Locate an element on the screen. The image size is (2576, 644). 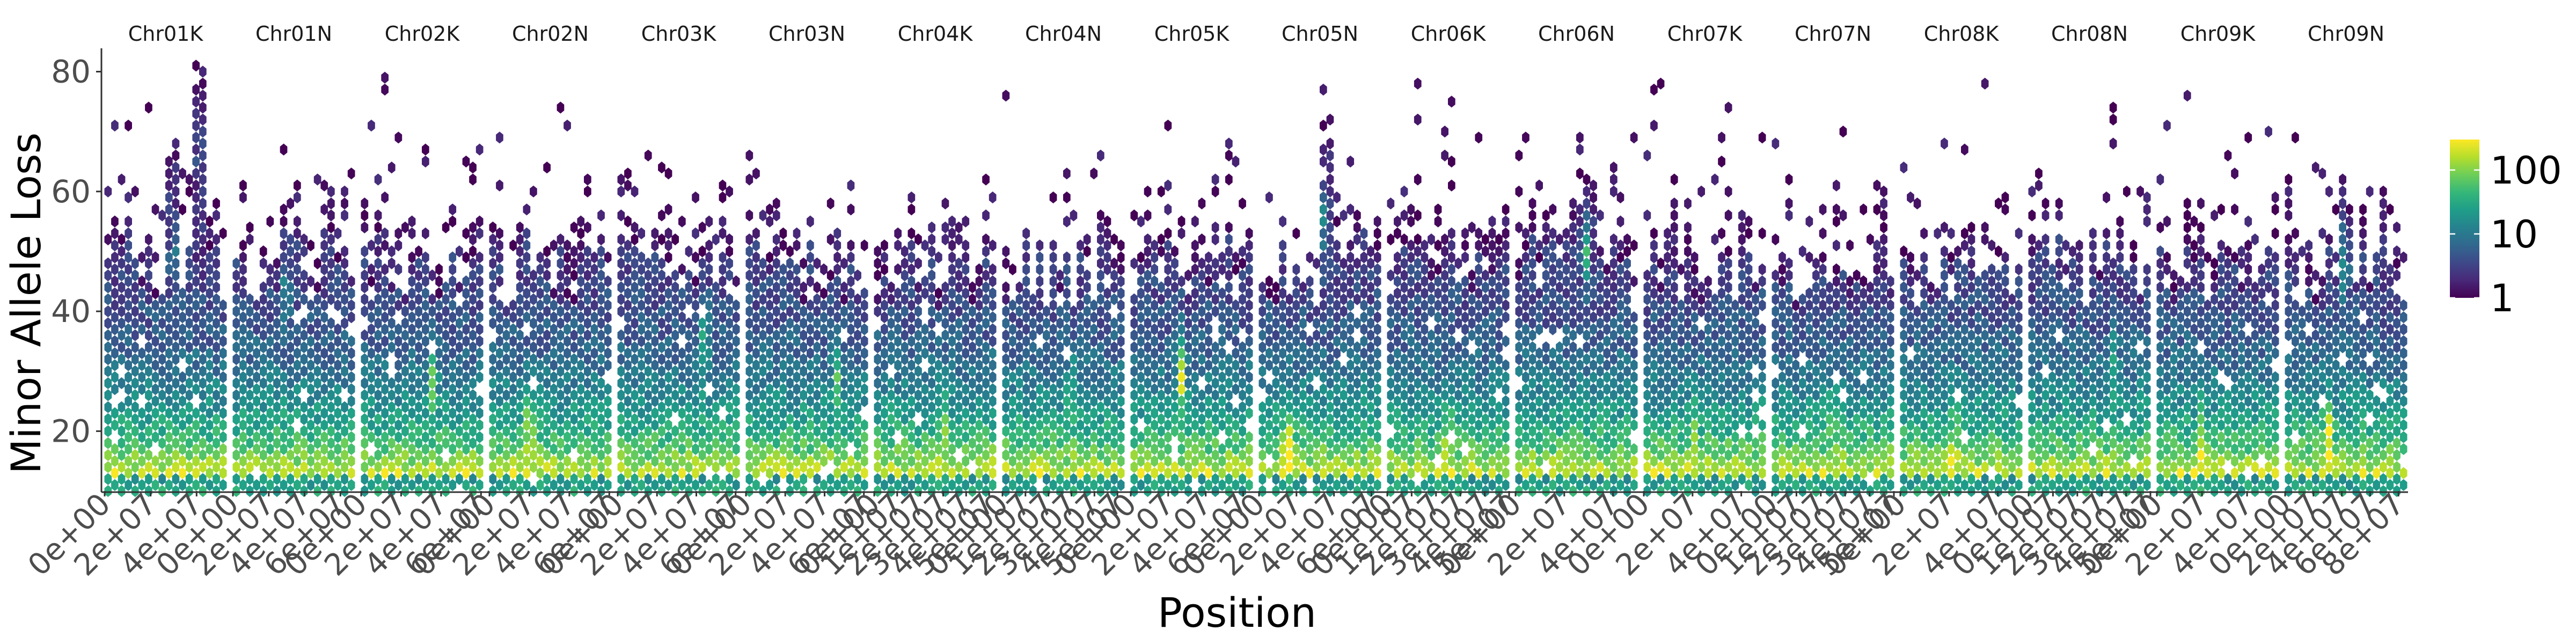
facet-label: Chr01N is located at coordinates (293, 34).